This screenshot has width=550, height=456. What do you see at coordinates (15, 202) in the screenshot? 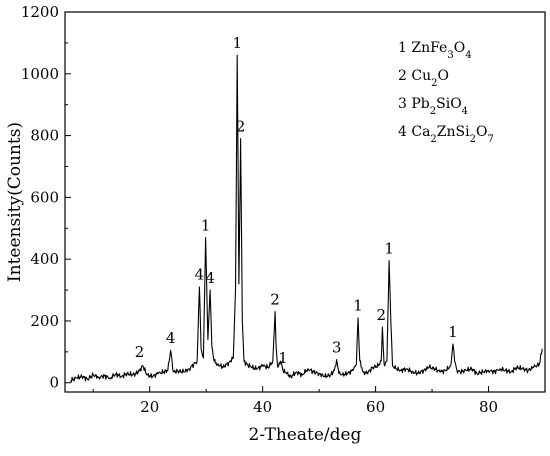
I see `y-axis-title: Inteensity(Counts)` at bounding box center [15, 202].